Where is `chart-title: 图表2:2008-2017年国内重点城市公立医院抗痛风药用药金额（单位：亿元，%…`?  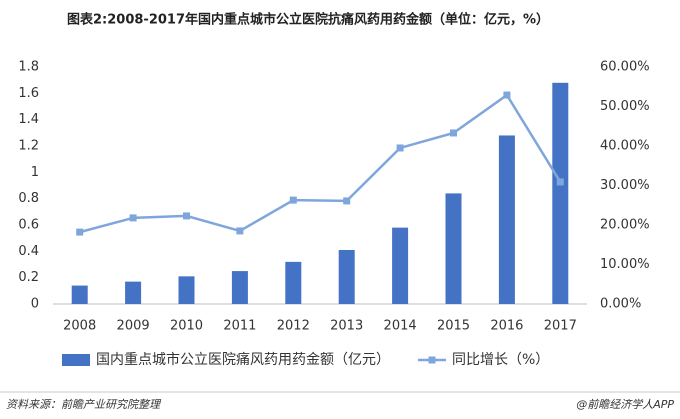 chart-title: 图表2:2008-2017年国内重点城市公立医院抗痛风药用药金额（单位：亿元，%… is located at coordinates (308, 20).